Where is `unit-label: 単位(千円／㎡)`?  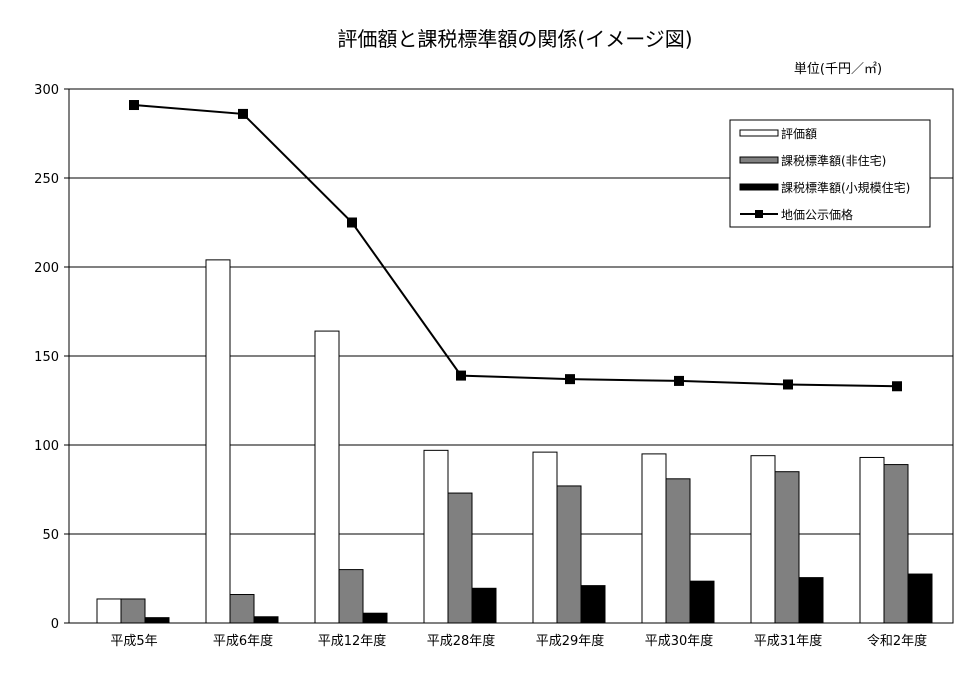
unit-label: 単位(千円／㎡) is located at coordinates (838, 69).